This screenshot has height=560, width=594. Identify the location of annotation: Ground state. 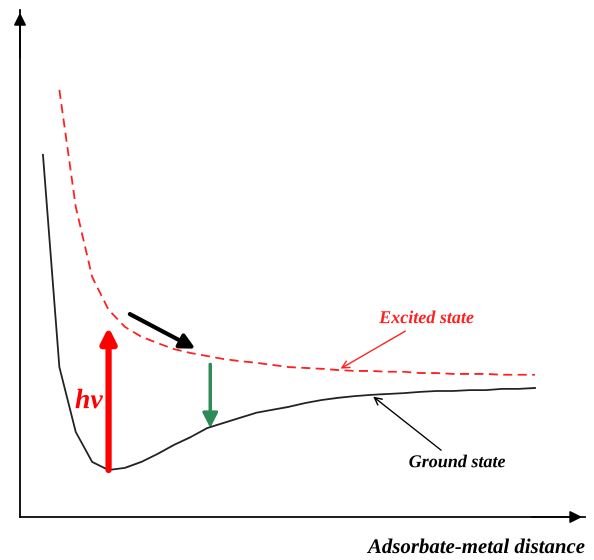
(457, 461).